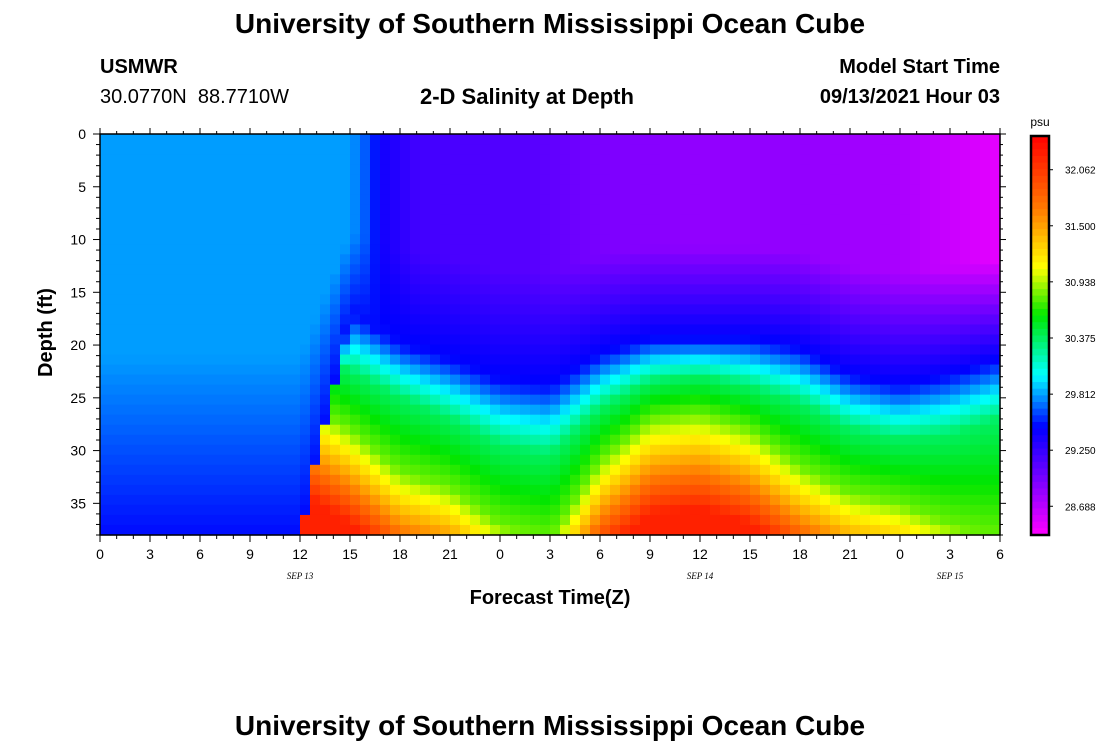  What do you see at coordinates (78, 345) in the screenshot?
I see `y-tick-label: 20` at bounding box center [78, 345].